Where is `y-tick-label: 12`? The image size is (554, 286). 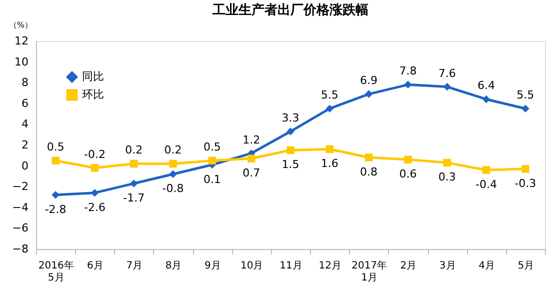
y-tick-label: 12 is located at coordinates (21, 41).